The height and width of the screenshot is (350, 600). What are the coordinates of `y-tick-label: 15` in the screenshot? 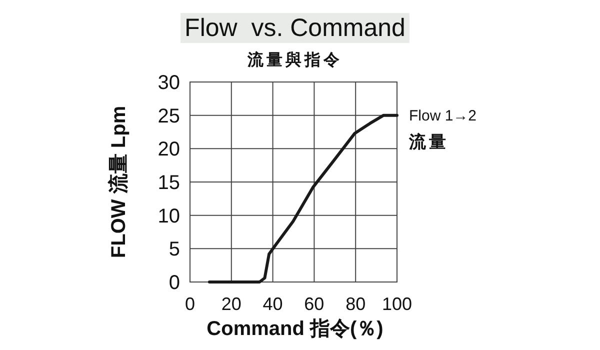 It's located at (169, 183).